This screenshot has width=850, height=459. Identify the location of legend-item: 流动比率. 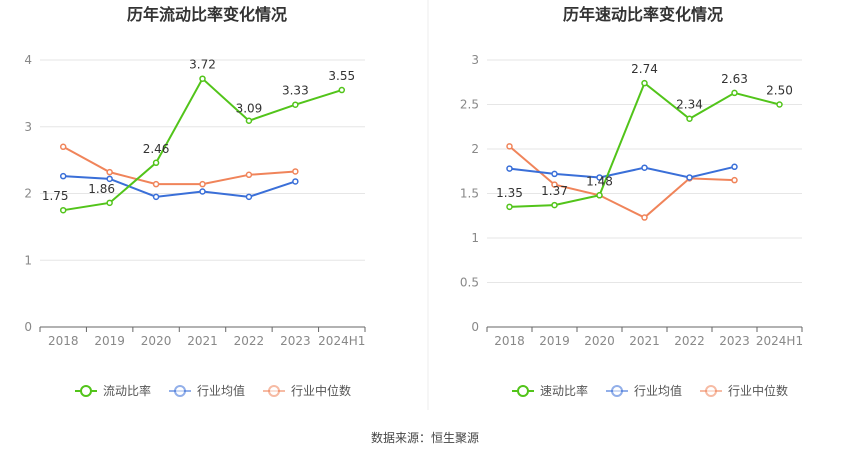
(113, 390).